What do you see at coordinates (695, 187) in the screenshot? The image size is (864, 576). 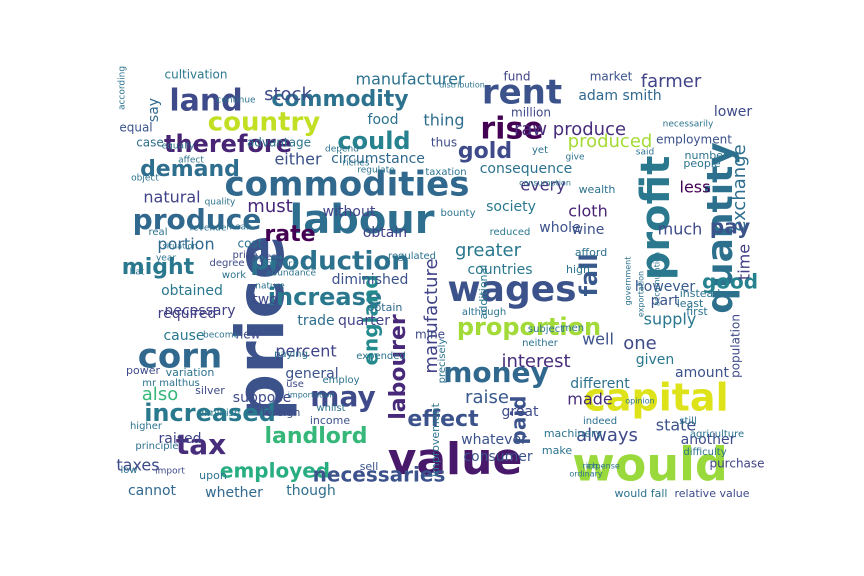 I see `cloud-word: less` at bounding box center [695, 187].